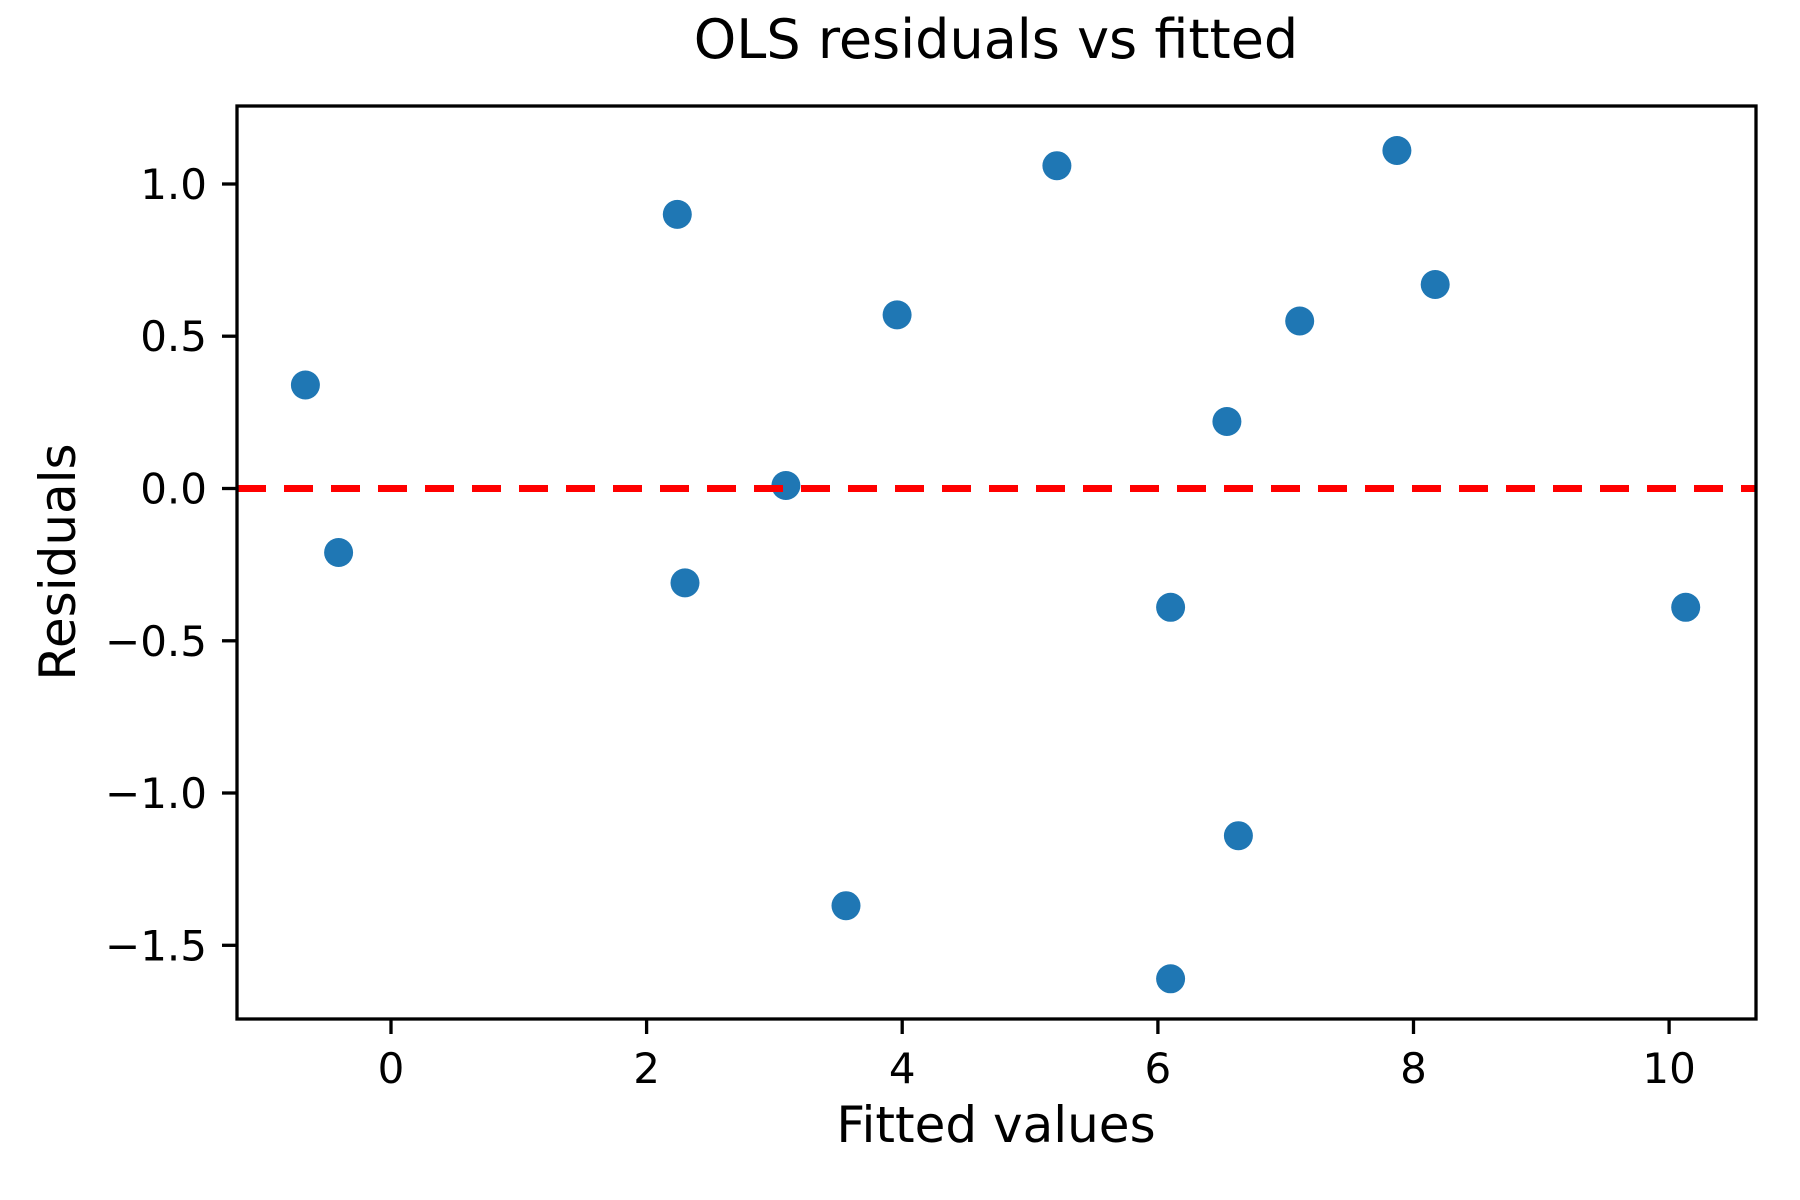  What do you see at coordinates (995, 1125) in the screenshot?
I see `x-axis-label: Fitted values` at bounding box center [995, 1125].